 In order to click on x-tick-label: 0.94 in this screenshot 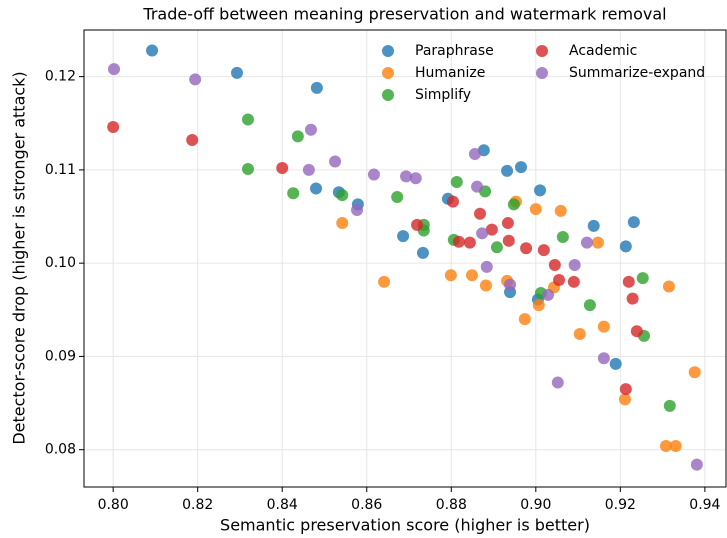, I will do `click(704, 505)`.